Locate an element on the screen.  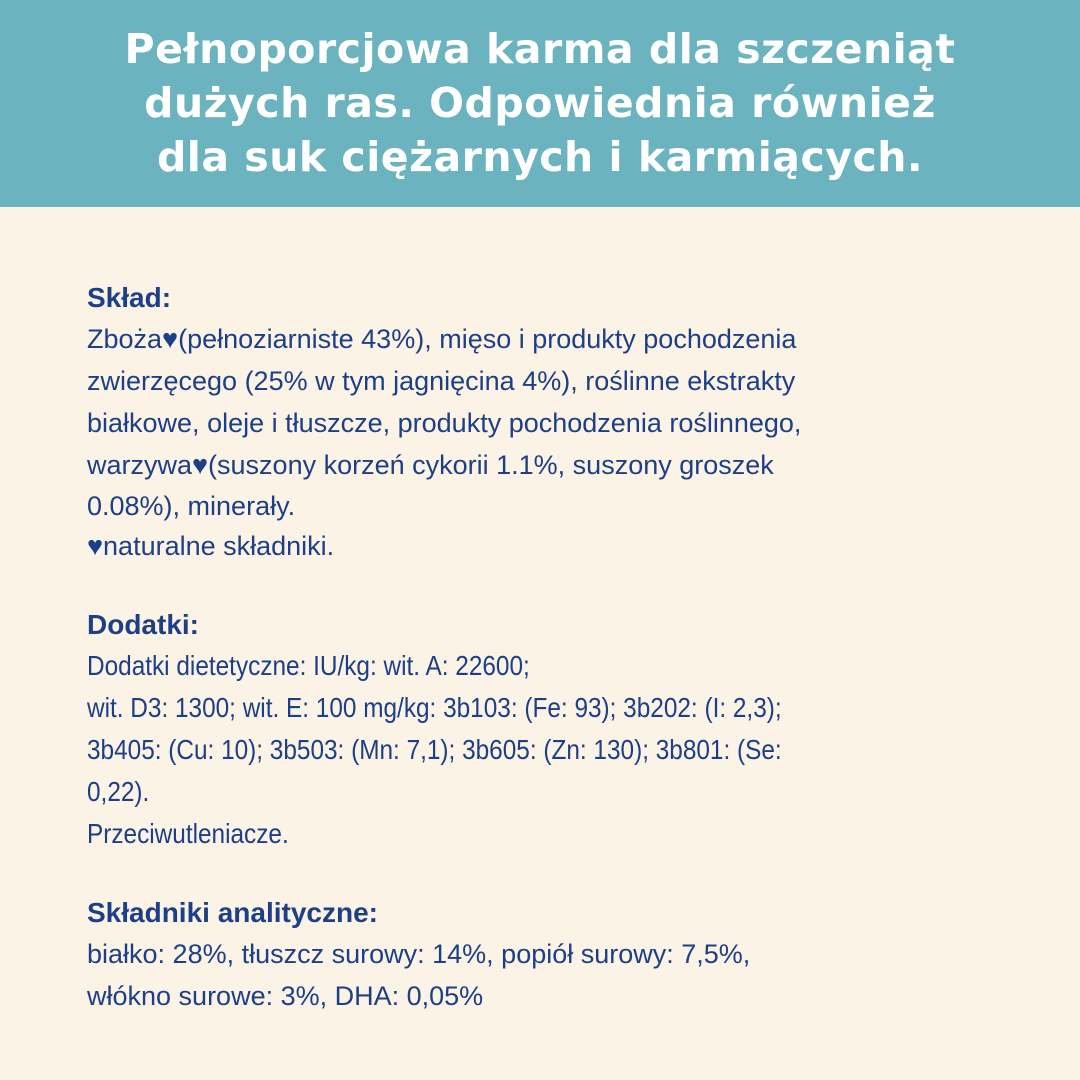
dodatki-line: 0,22). is located at coordinates (118, 791).